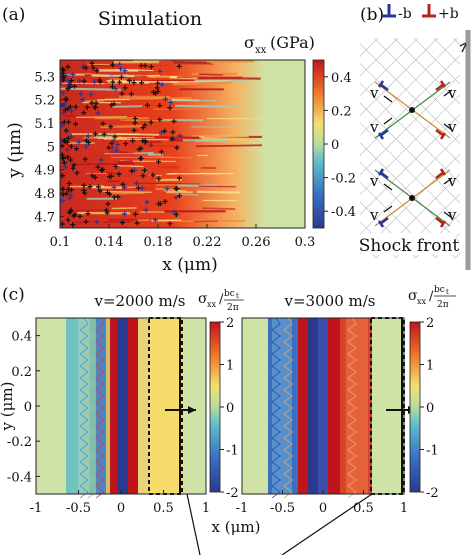  Describe the element at coordinates (447, 292) in the screenshot. I see `svg-text: t` at that location.